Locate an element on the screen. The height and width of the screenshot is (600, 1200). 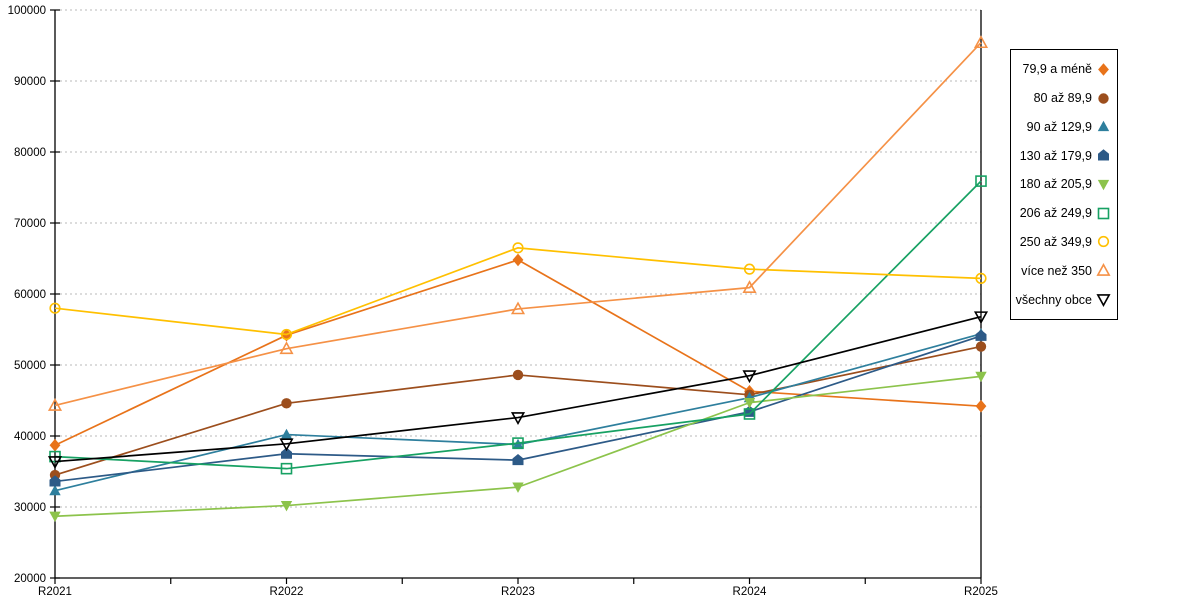
legend-item: více než 350 is located at coordinates (1063, 270).